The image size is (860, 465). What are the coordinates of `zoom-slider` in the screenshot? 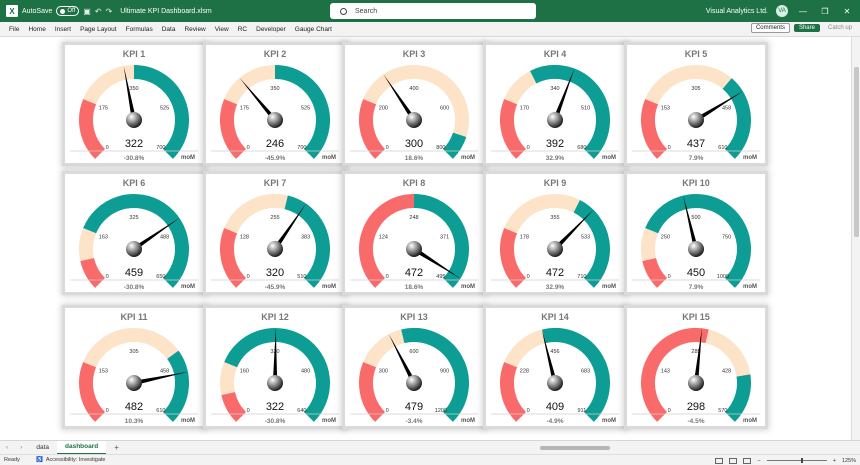 It's located at (796, 460).